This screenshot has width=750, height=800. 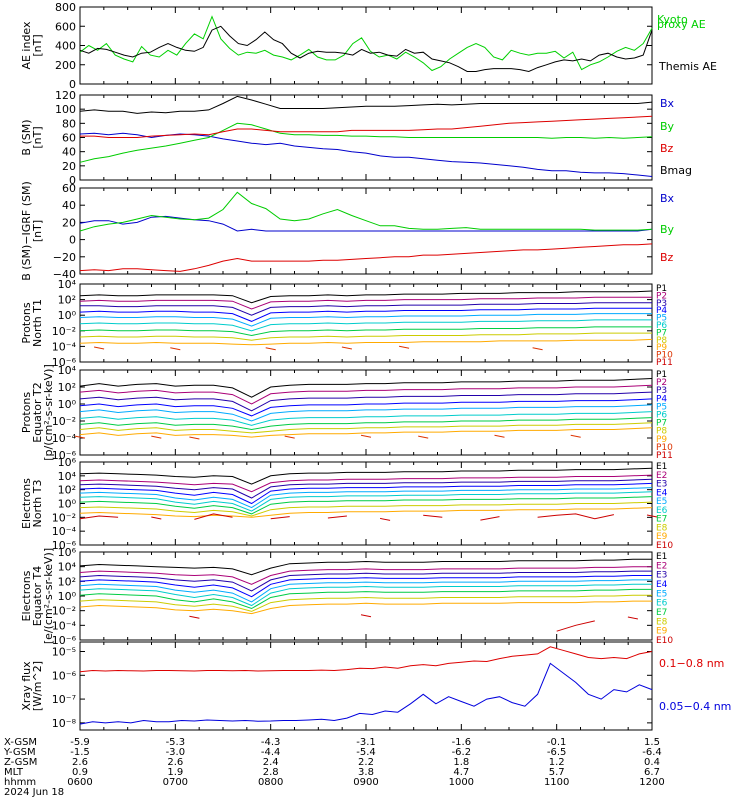 What do you see at coordinates (664, 641) in the screenshot?
I see `legend-label: E10` at bounding box center [664, 641].